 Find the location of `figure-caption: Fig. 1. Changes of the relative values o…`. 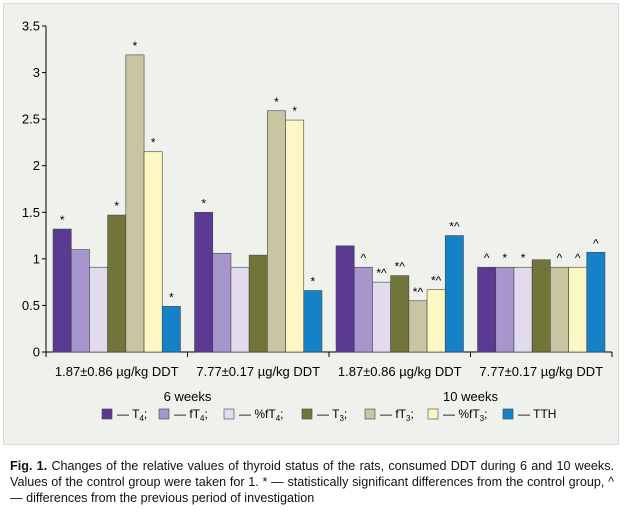

figure-caption: Fig. 1. Changes of the relative values o… is located at coordinates (312, 482).